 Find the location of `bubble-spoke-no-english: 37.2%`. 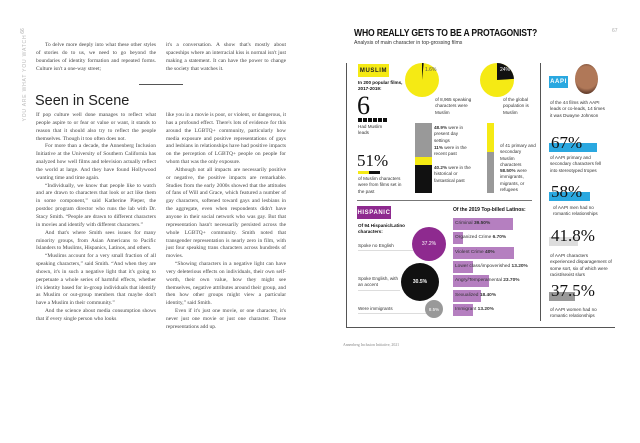

bubble-spoke-no-english: 37.2% is located at coordinates (429, 244).